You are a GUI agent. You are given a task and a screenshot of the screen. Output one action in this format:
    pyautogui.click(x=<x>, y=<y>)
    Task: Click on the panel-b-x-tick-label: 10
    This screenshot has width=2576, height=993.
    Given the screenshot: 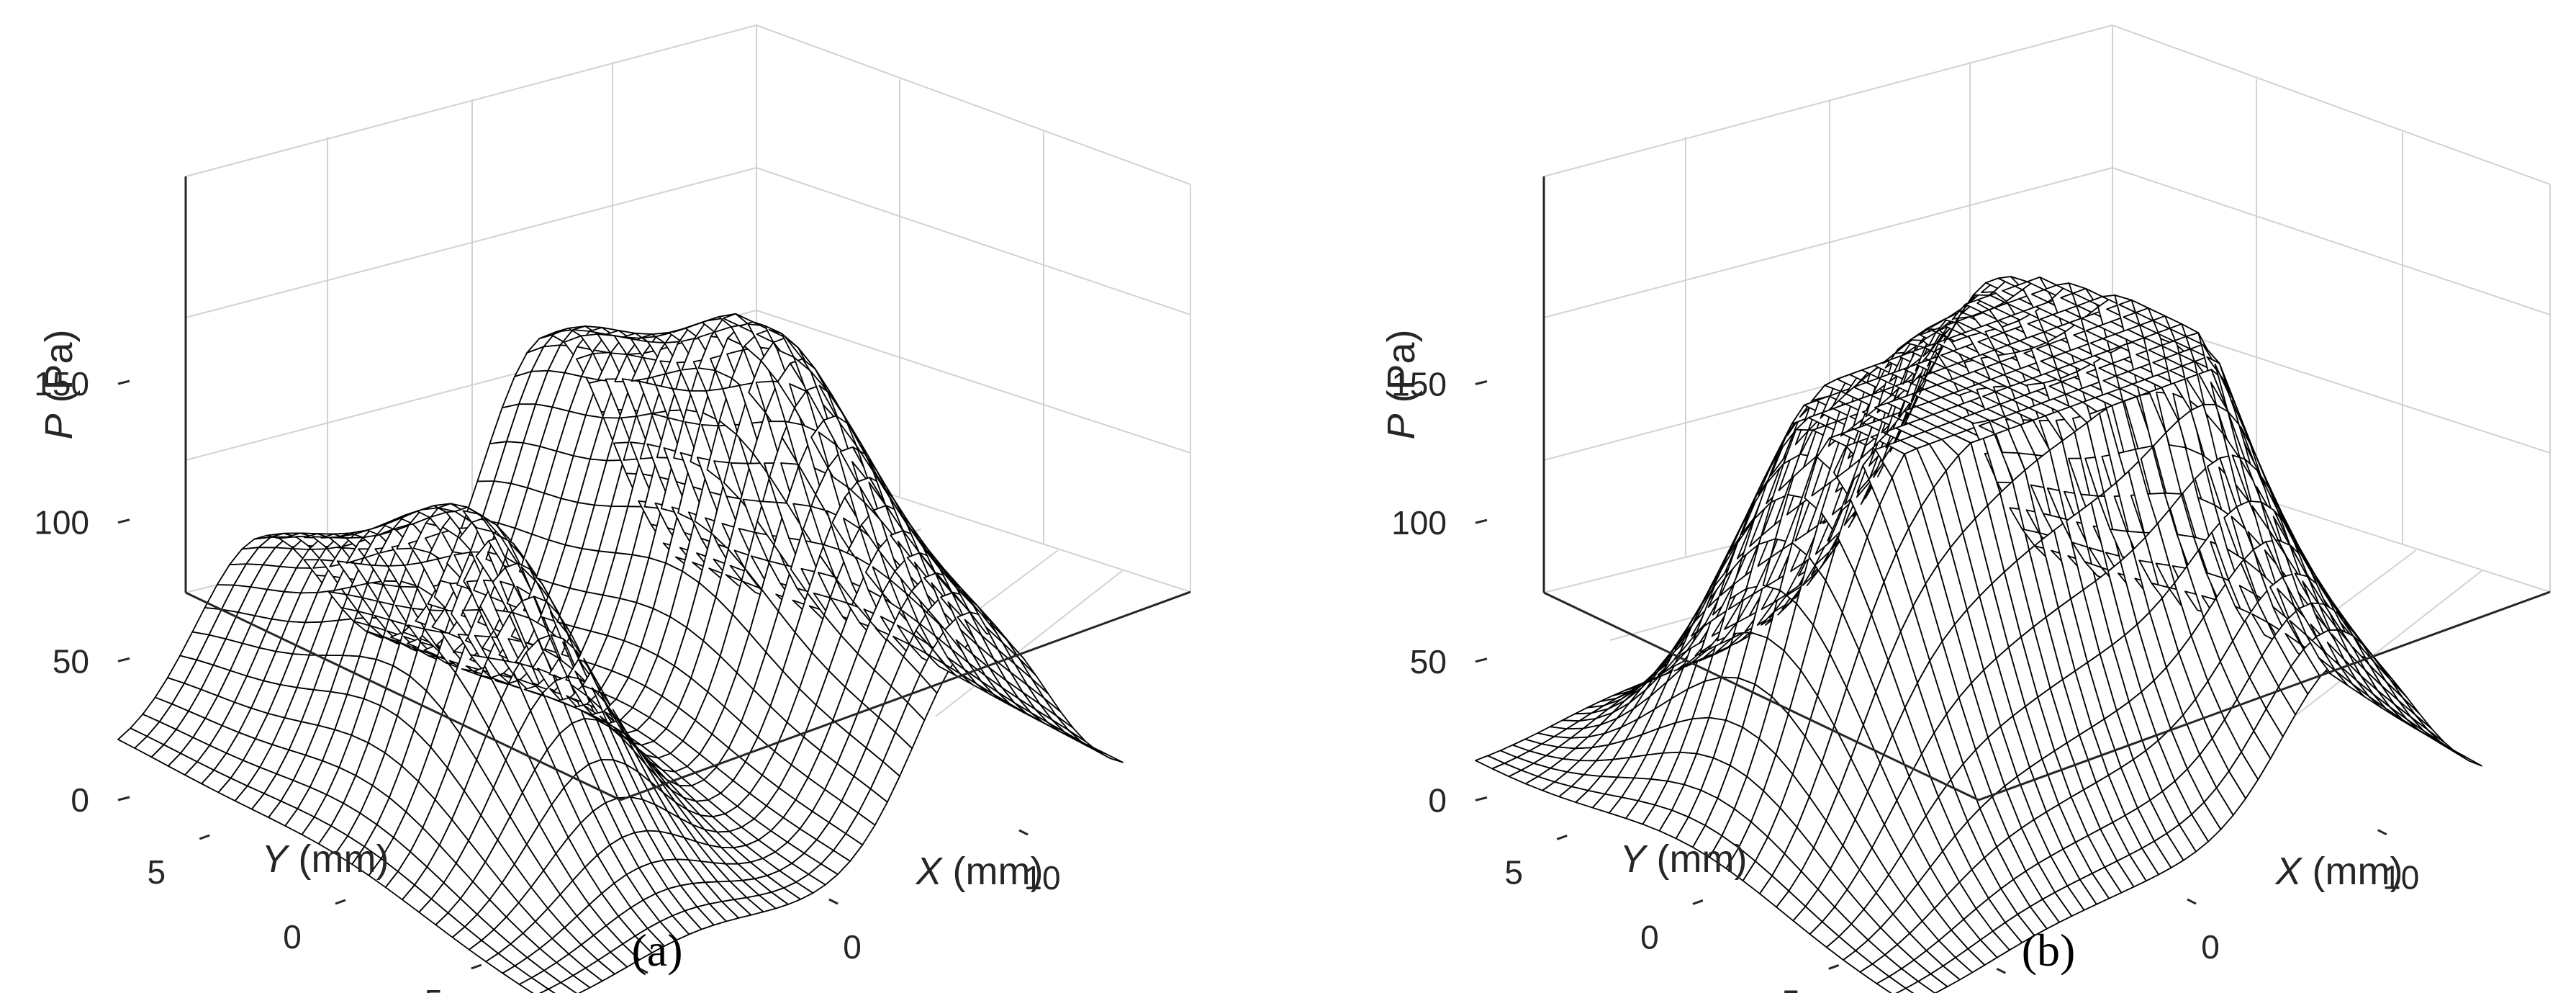 What is the action you would take?
    pyautogui.click(x=2400, y=878)
    